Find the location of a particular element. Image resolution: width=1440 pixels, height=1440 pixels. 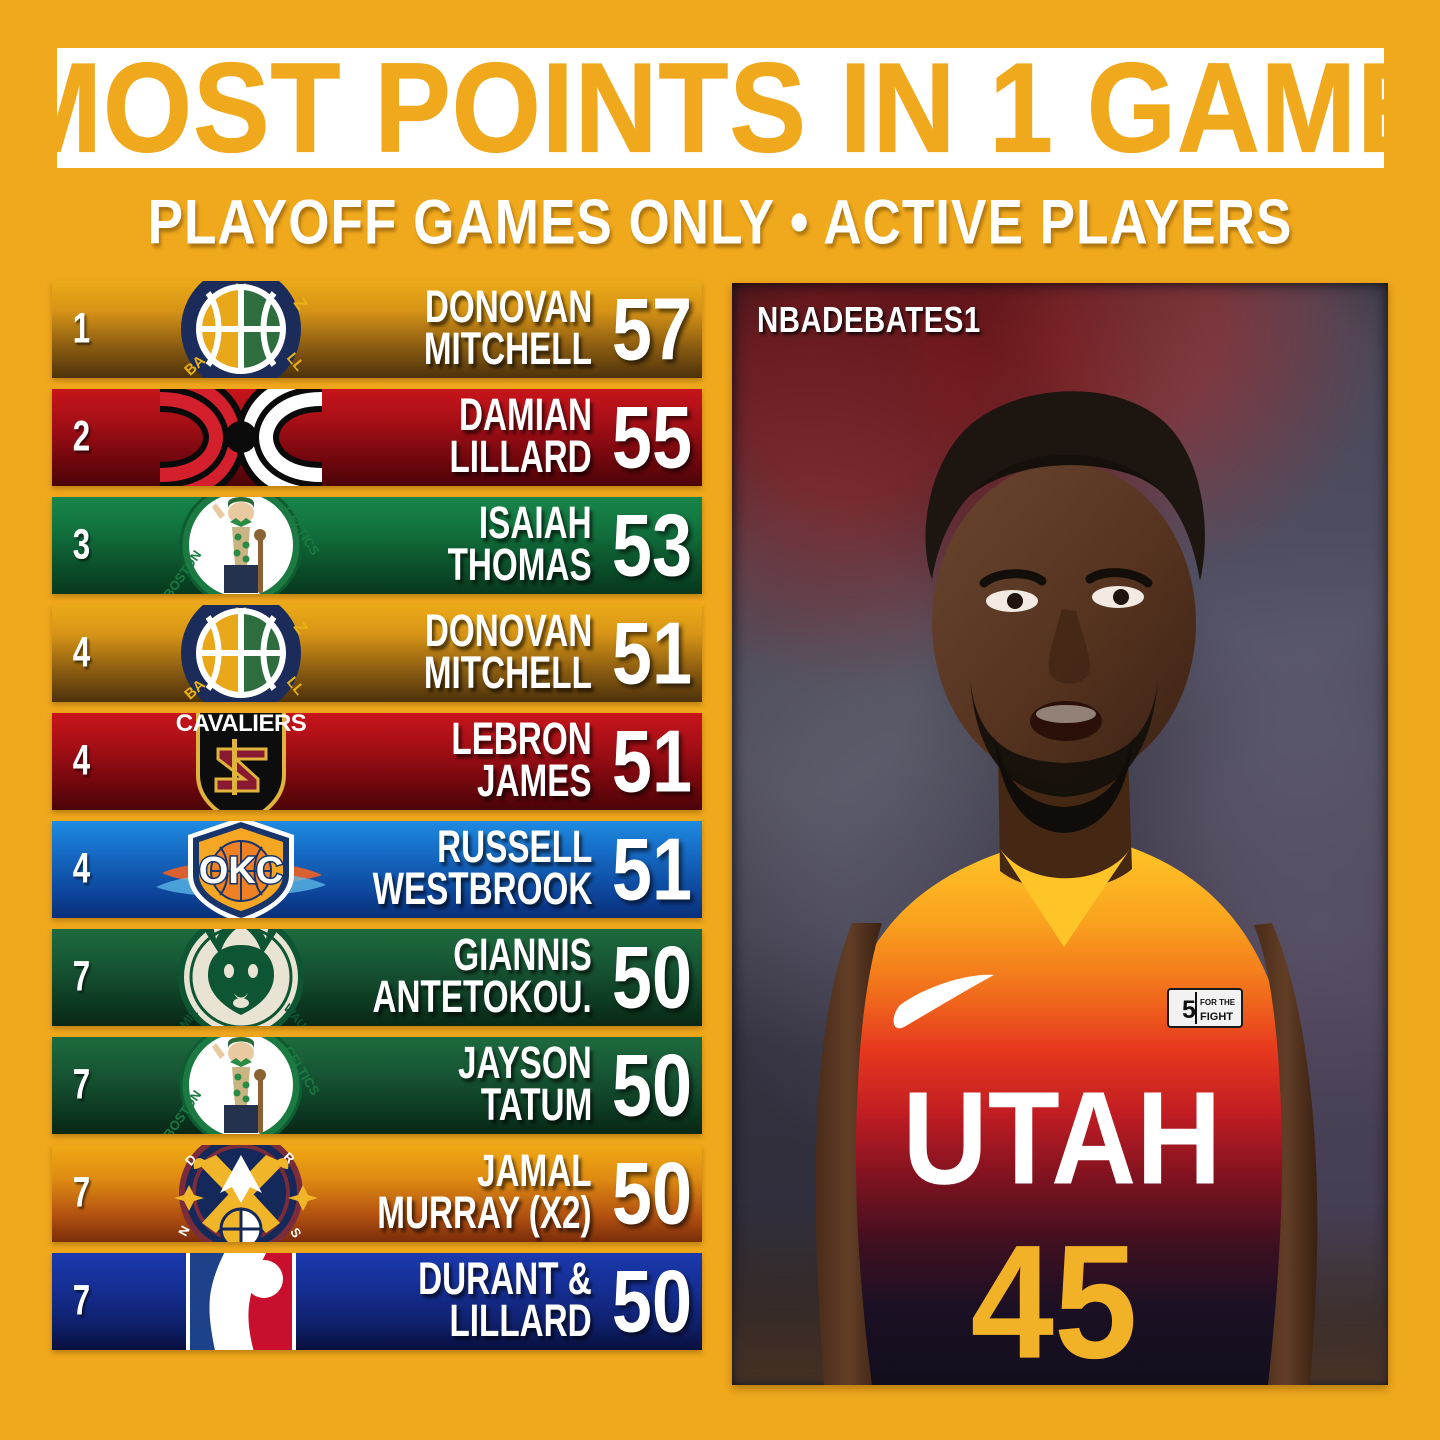

ranking-row: 3 BOSTON CELTICS ISAIAH THO is located at coordinates (377, 545).